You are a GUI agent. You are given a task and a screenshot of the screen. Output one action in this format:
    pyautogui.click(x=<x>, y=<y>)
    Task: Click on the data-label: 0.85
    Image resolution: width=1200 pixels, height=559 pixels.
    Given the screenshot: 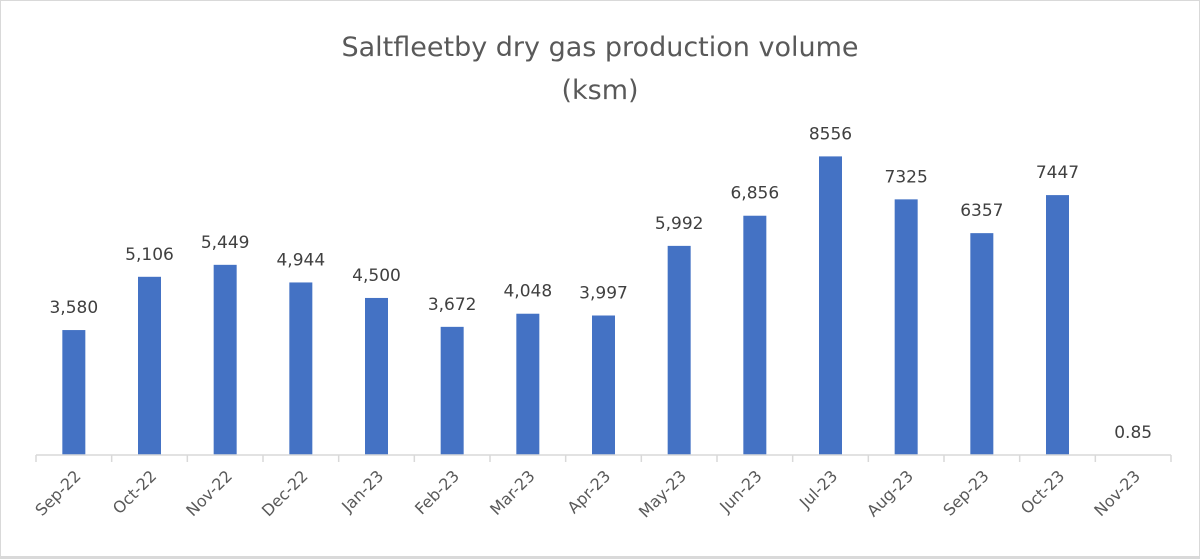 What is the action you would take?
    pyautogui.click(x=1133, y=433)
    